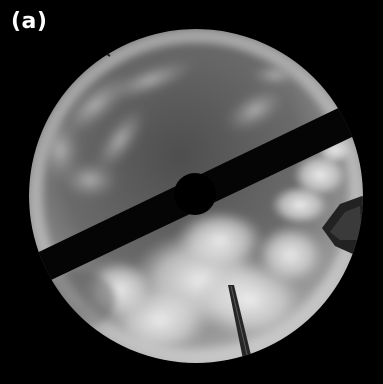 The image size is (383, 384). I want to click on right-clouds, so click(311, 180).